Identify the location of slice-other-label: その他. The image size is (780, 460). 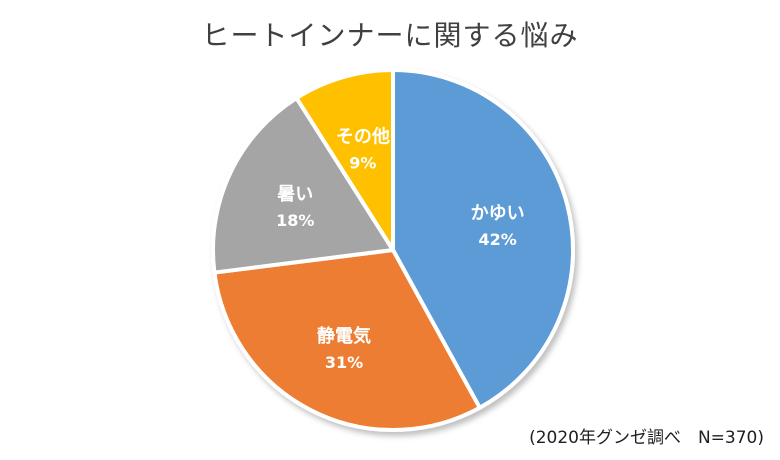
(363, 136).